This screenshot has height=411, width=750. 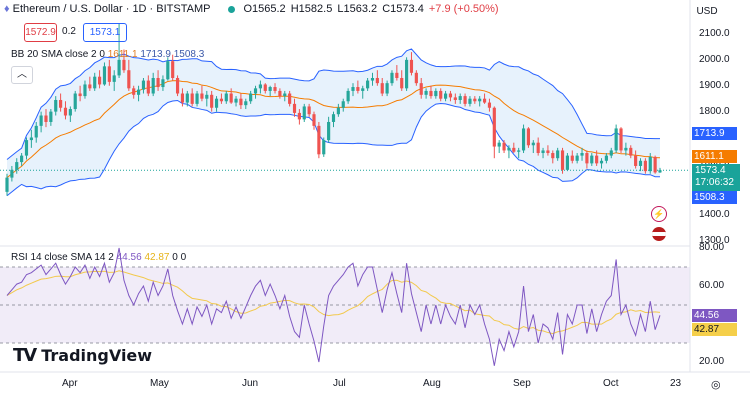 I want to click on settings-icon: ◎, so click(x=716, y=385).